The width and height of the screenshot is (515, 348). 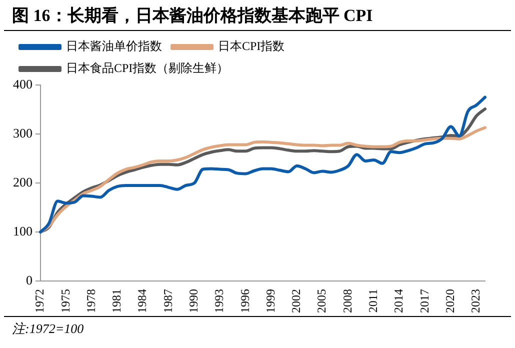 I want to click on legend-label: 日本食品CPI指数（剔除生鲜）, so click(x=147, y=68).